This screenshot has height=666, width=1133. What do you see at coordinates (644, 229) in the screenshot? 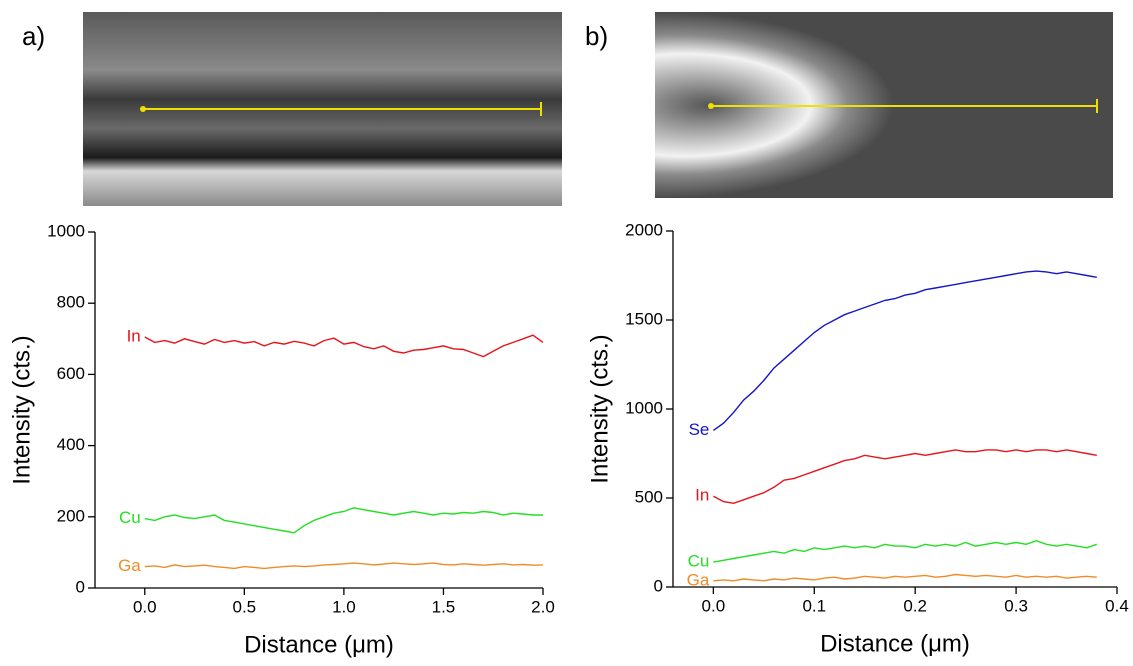
I see `y-tick-label: 2000` at bounding box center [644, 229].